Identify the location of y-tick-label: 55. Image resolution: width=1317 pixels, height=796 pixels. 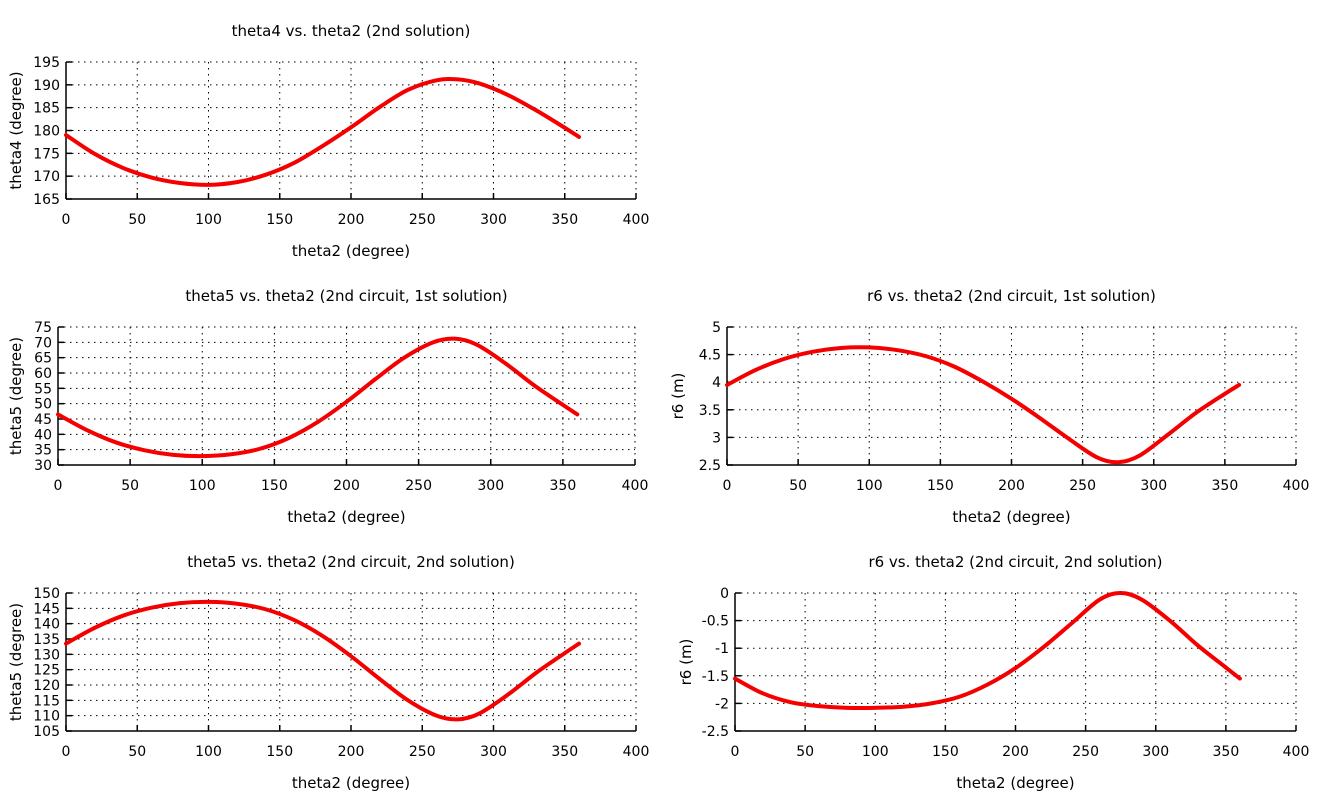
(43, 389).